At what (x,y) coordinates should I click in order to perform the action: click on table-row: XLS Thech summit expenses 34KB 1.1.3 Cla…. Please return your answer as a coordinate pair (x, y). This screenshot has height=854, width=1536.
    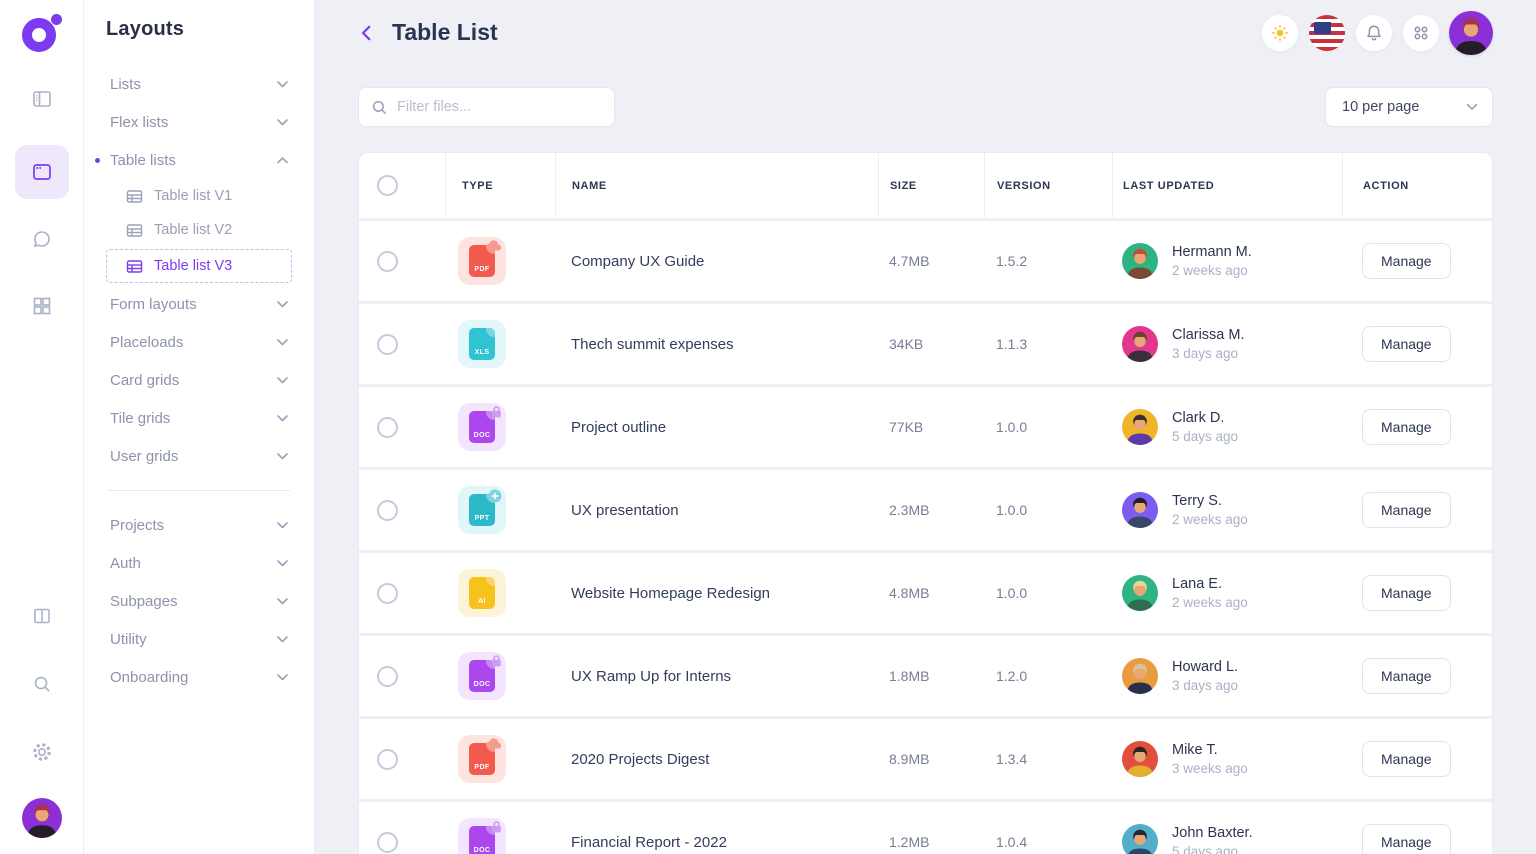
    Looking at the image, I should click on (925, 343).